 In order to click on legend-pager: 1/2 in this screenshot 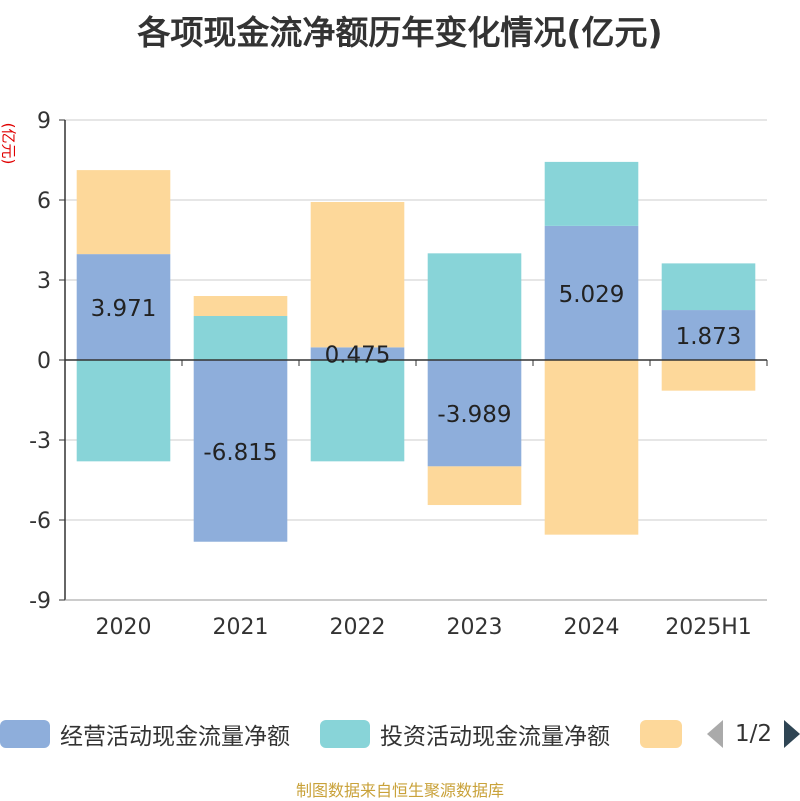, I will do `click(753, 734)`.